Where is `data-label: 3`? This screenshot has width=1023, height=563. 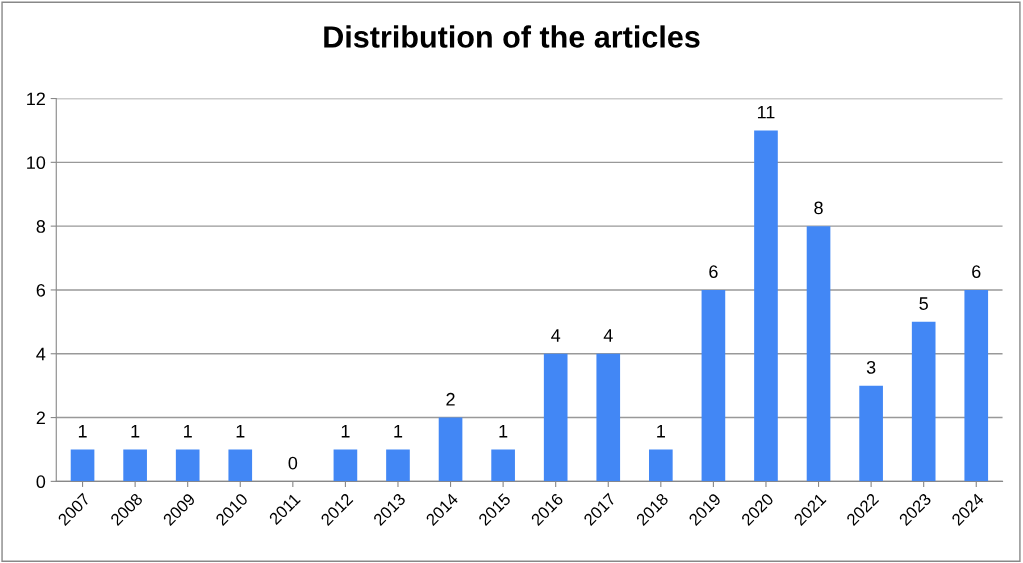
data-label: 3 is located at coordinates (871, 367).